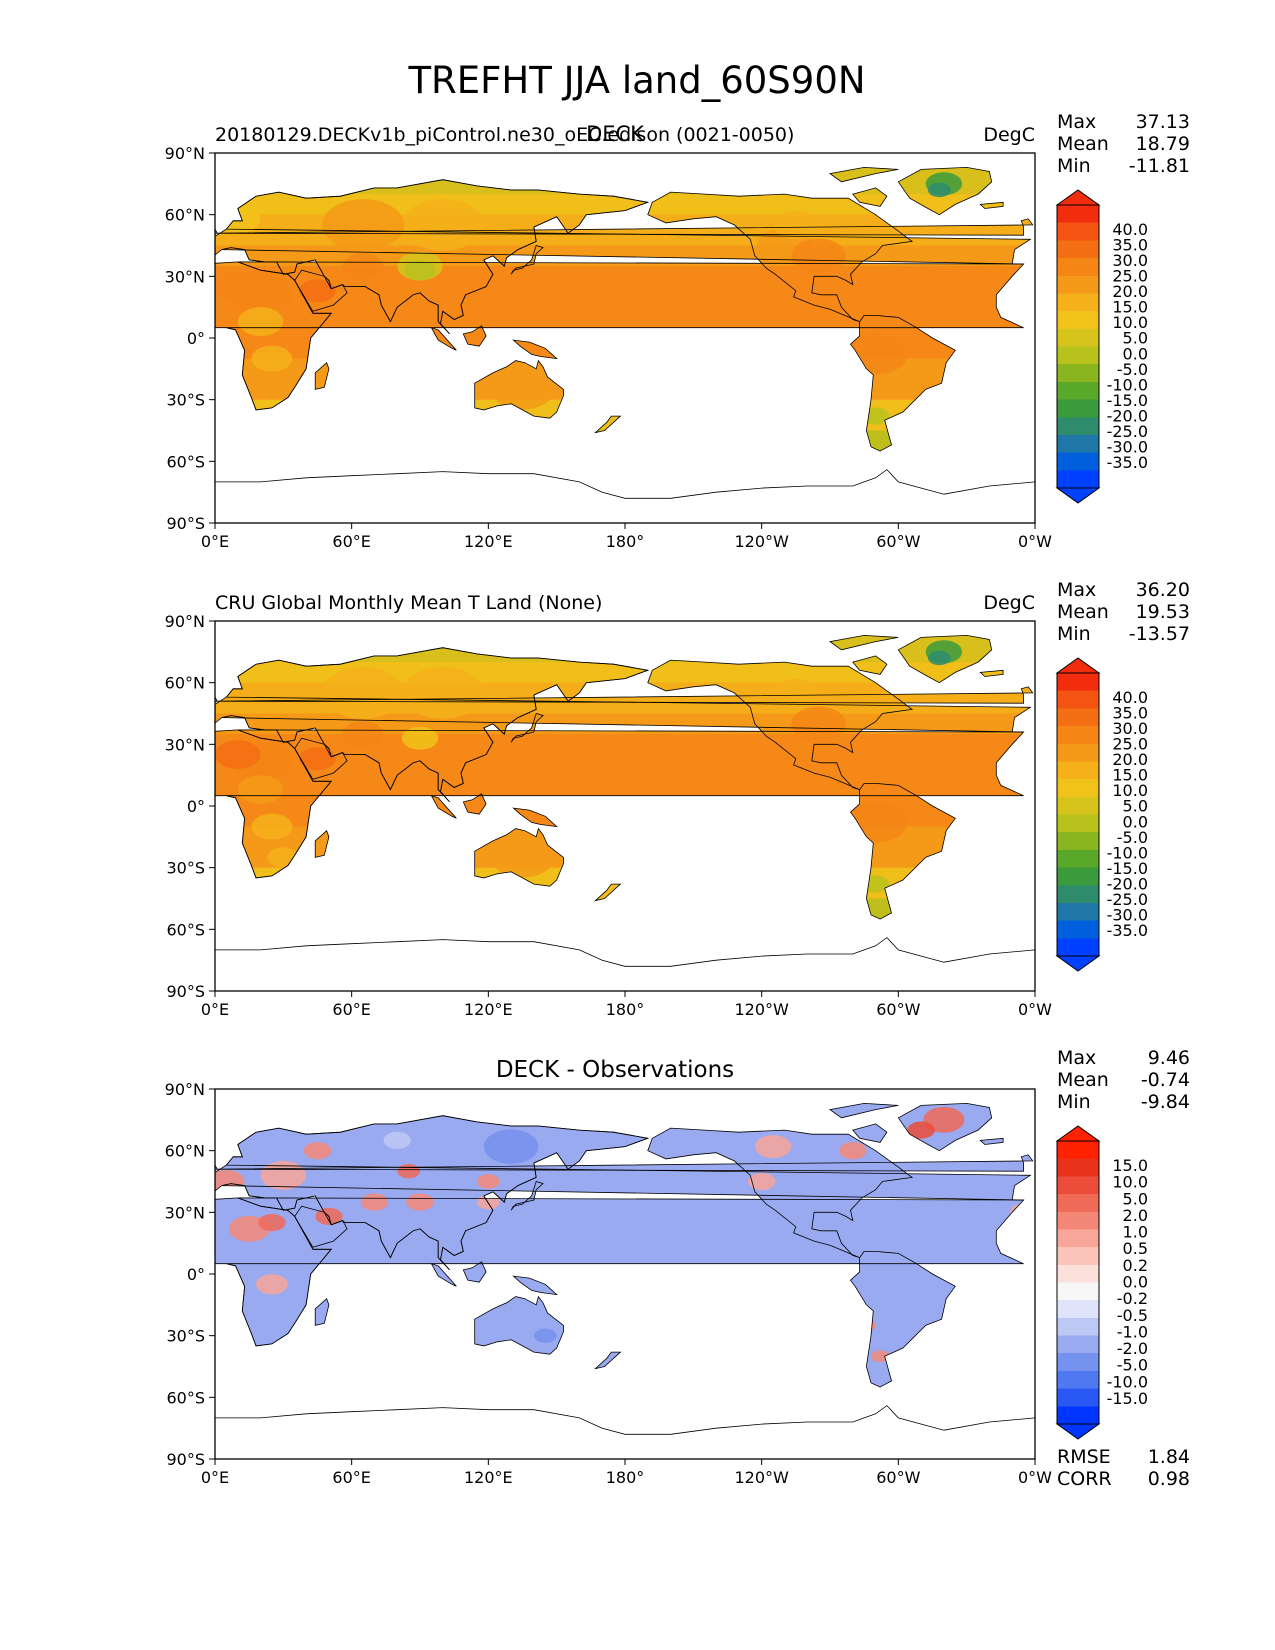 The height and width of the screenshot is (1650, 1275). Describe the element at coordinates (1163, 590) in the screenshot. I see `stat-value: 36.20` at that location.